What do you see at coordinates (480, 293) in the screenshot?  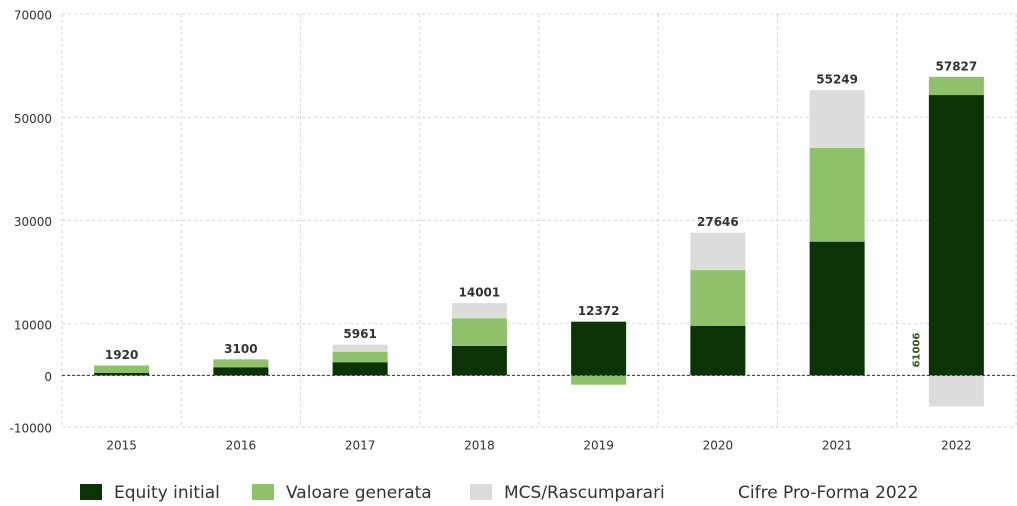 I see `total-label: 14001` at bounding box center [480, 293].